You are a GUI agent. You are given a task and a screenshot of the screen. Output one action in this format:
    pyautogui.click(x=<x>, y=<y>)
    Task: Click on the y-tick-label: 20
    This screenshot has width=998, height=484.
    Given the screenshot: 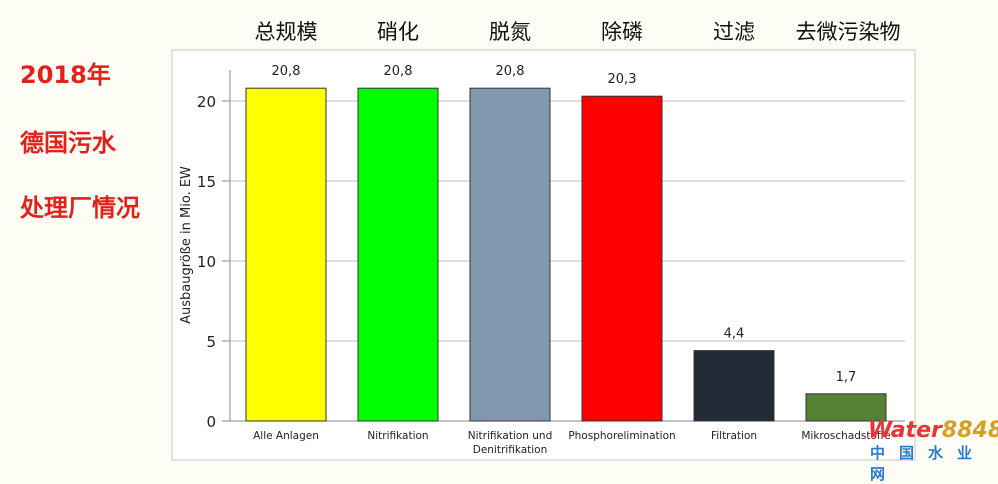 What is the action you would take?
    pyautogui.click(x=206, y=102)
    